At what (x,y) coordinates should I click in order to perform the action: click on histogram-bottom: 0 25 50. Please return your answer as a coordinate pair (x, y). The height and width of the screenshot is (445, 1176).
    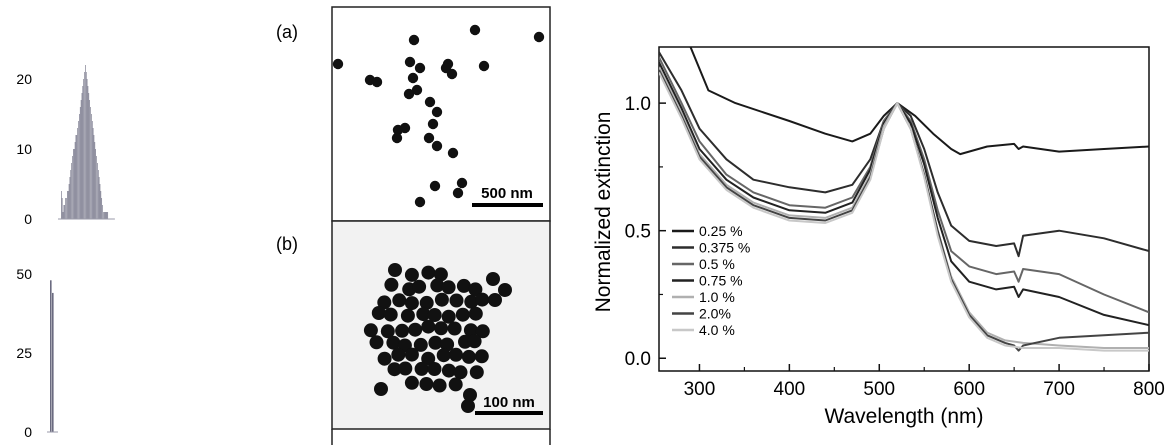
    Looking at the image, I should click on (37, 353).